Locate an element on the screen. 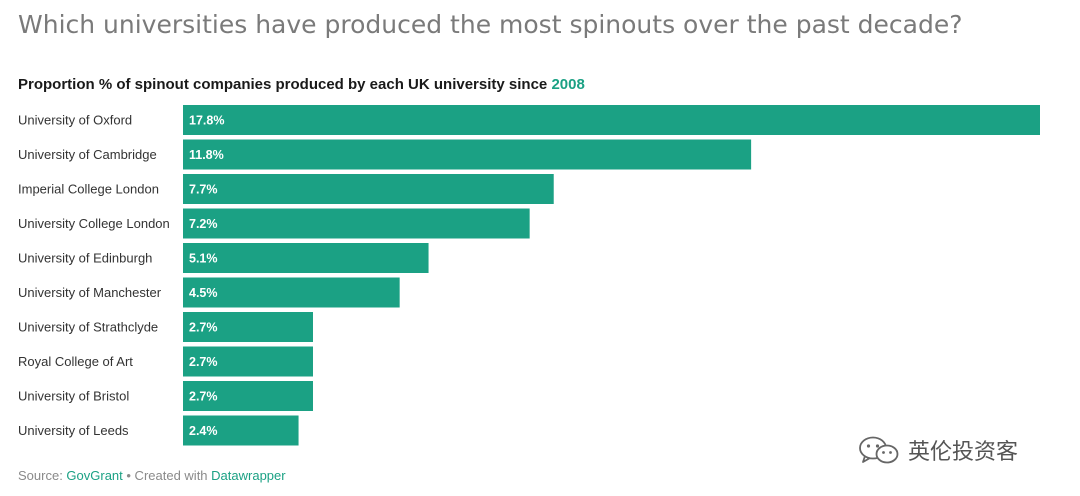 The height and width of the screenshot is (496, 1080). value-label-university-of-oxford: 17.8% is located at coordinates (206, 121).